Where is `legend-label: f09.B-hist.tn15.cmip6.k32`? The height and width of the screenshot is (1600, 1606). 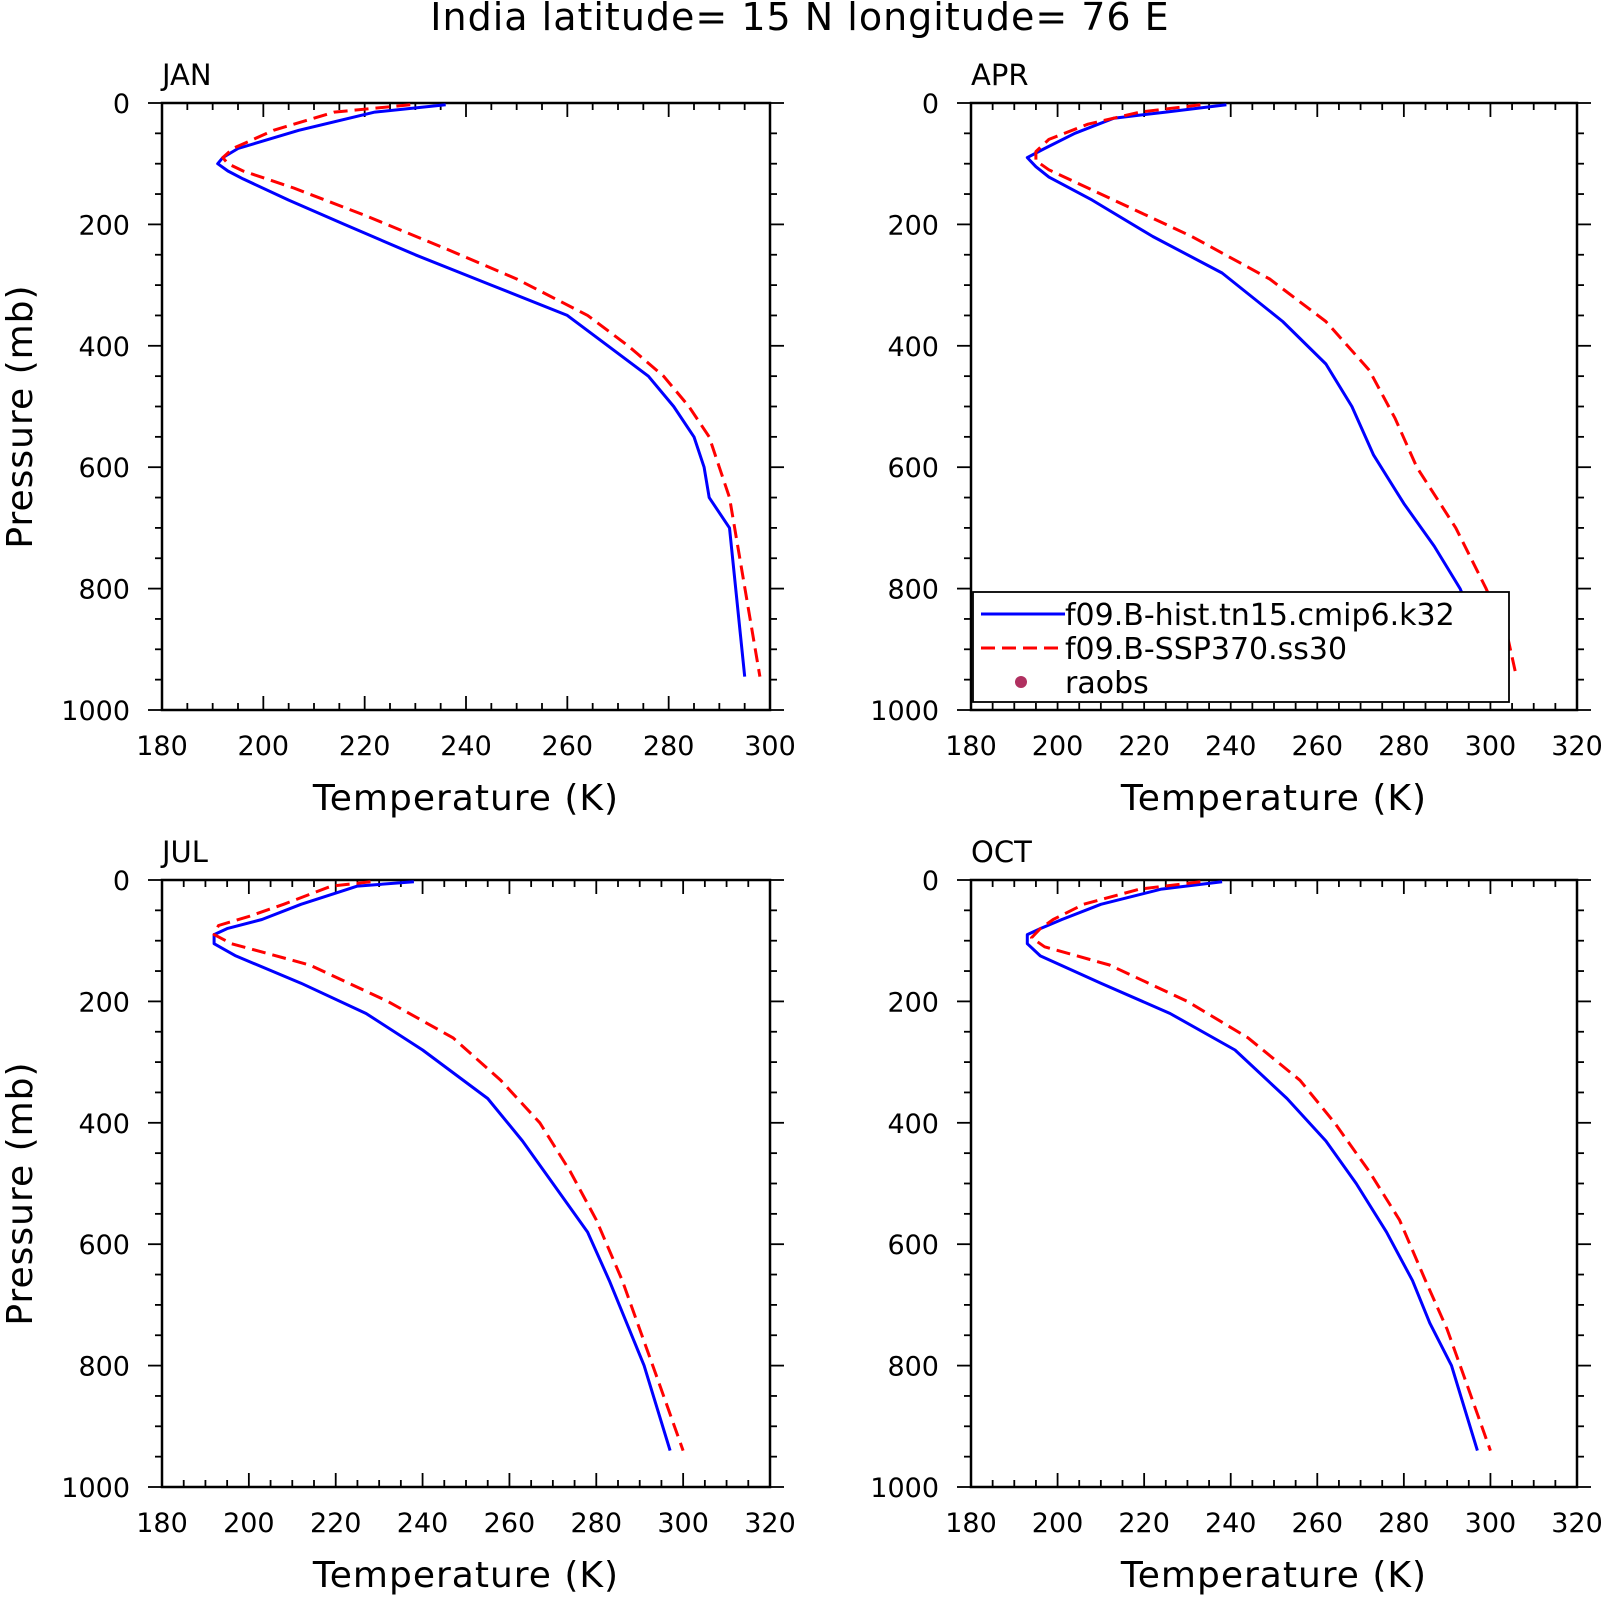
legend-label: f09.B-hist.tn15.cmip6.k32 is located at coordinates (1260, 615).